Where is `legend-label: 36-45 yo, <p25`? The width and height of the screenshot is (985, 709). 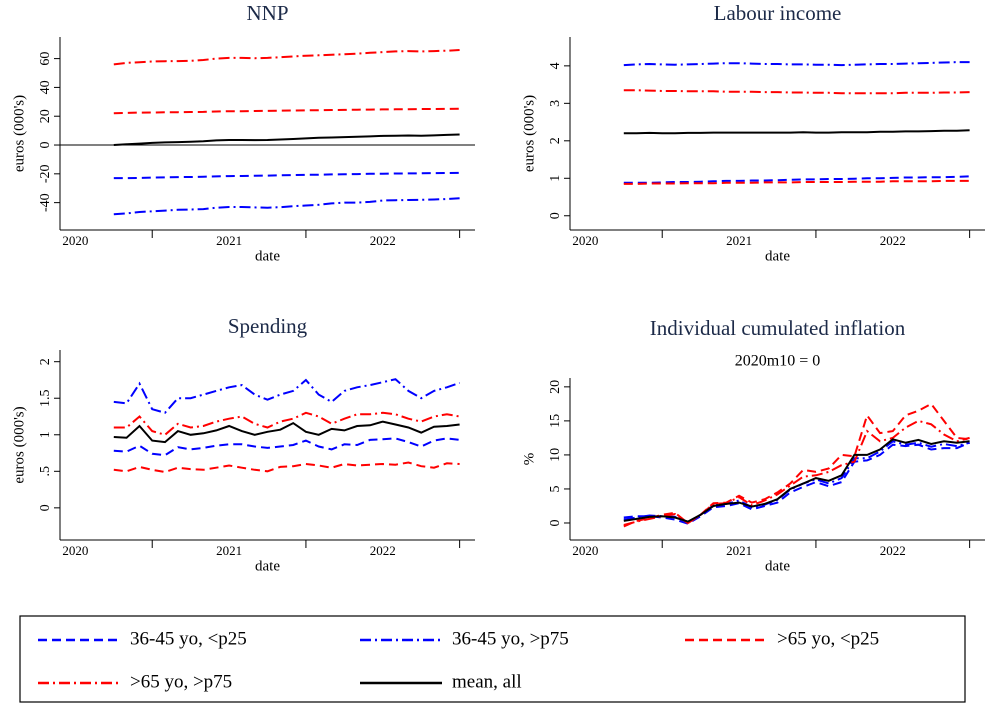
legend-label: 36-45 yo, <p25 is located at coordinates (188, 638).